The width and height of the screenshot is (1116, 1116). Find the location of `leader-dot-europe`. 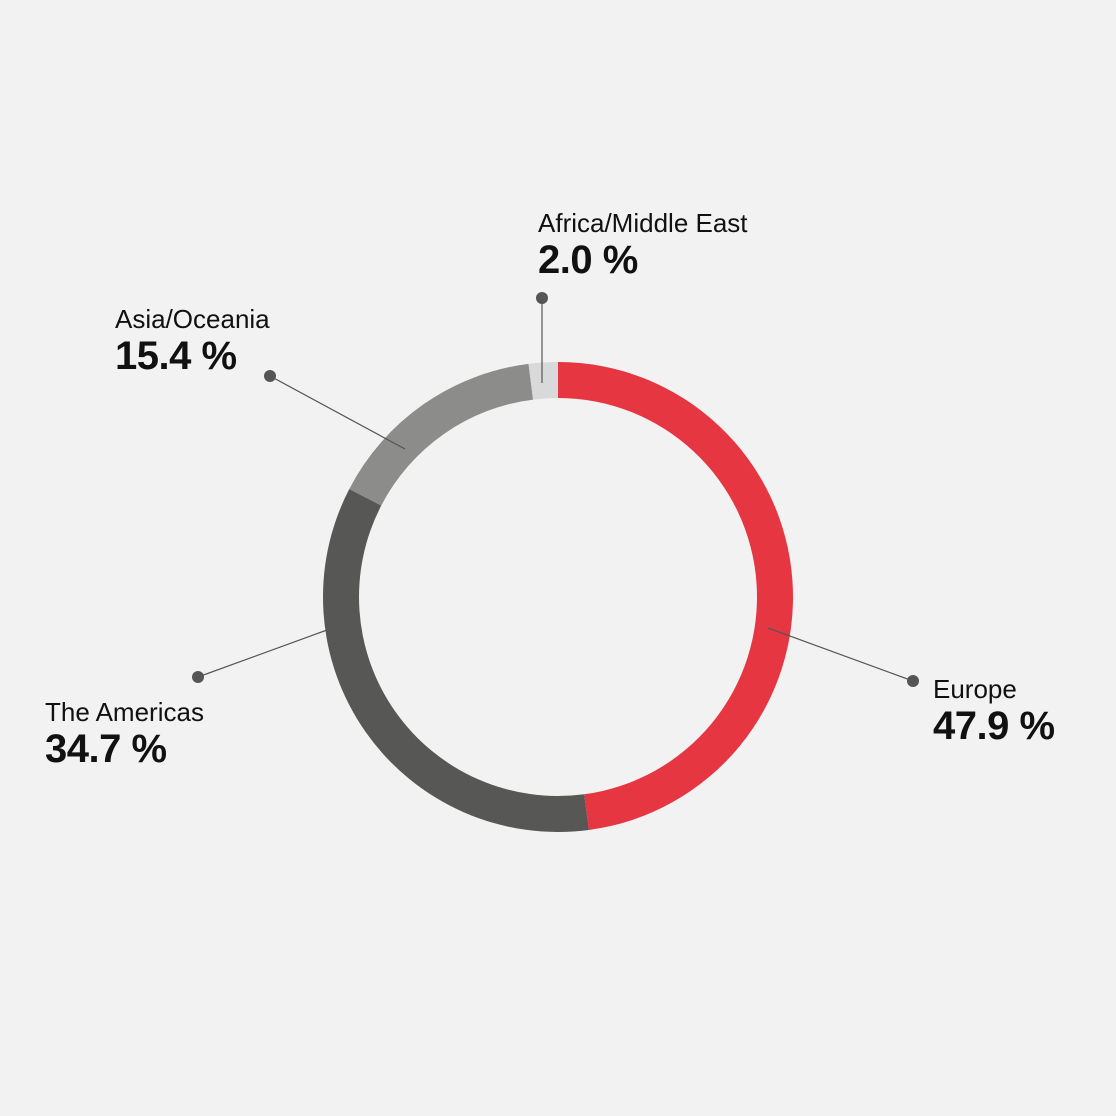

leader-dot-europe is located at coordinates (913, 681).